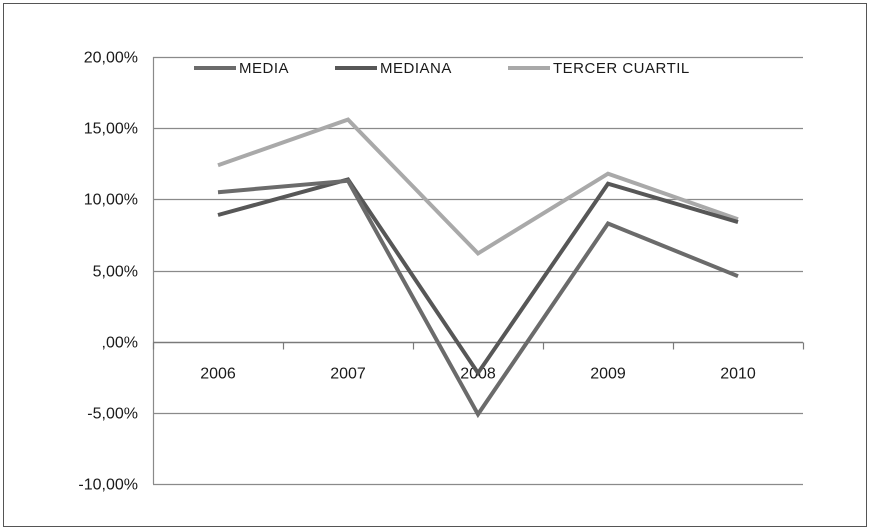  I want to click on y-tick-label: ,00%, so click(120, 343).